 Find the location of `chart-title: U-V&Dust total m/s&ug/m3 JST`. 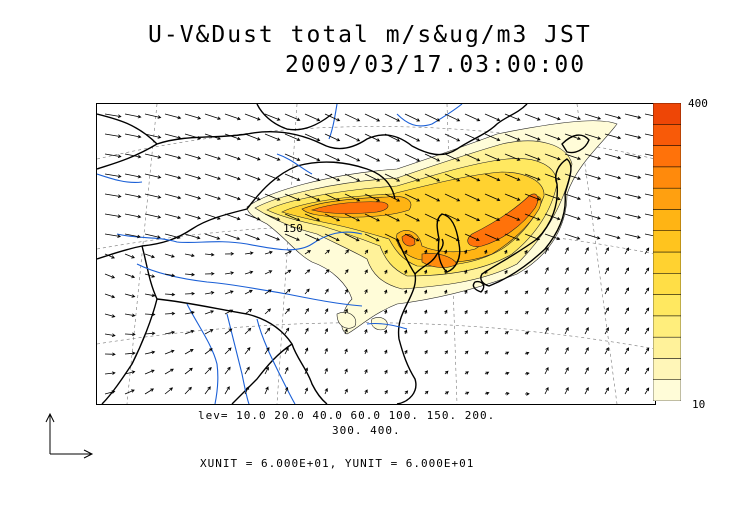

chart-title: U-V&Dust total m/s&ug/m3 JST is located at coordinates (370, 35).